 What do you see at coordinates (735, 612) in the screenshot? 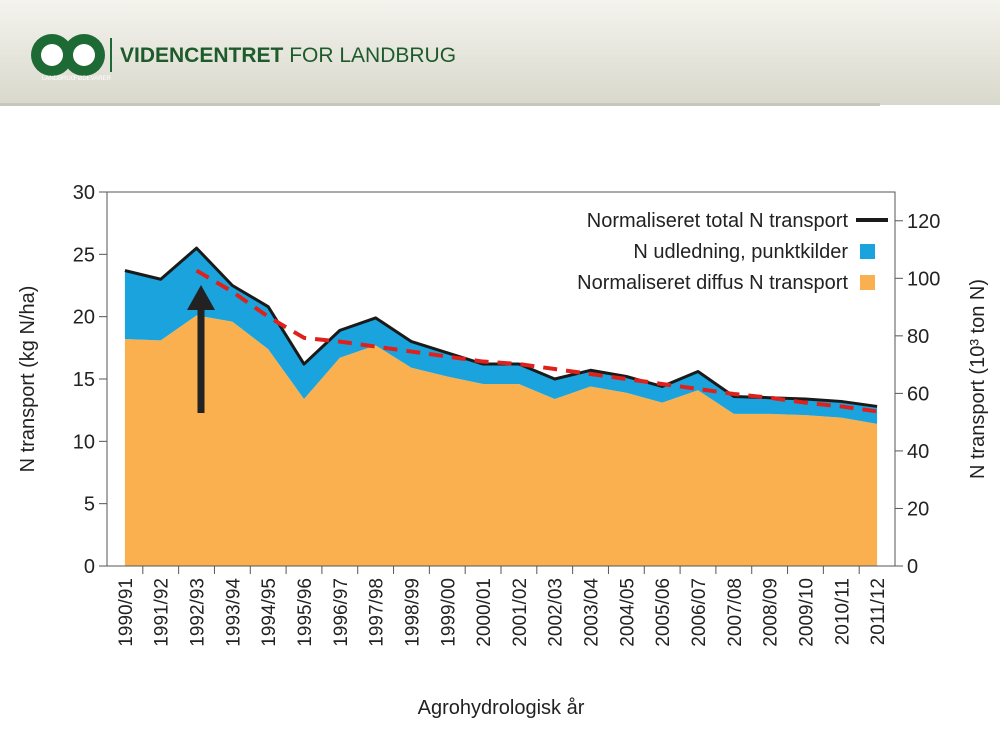
I see `x-tick-label: 2007/08` at bounding box center [735, 612].